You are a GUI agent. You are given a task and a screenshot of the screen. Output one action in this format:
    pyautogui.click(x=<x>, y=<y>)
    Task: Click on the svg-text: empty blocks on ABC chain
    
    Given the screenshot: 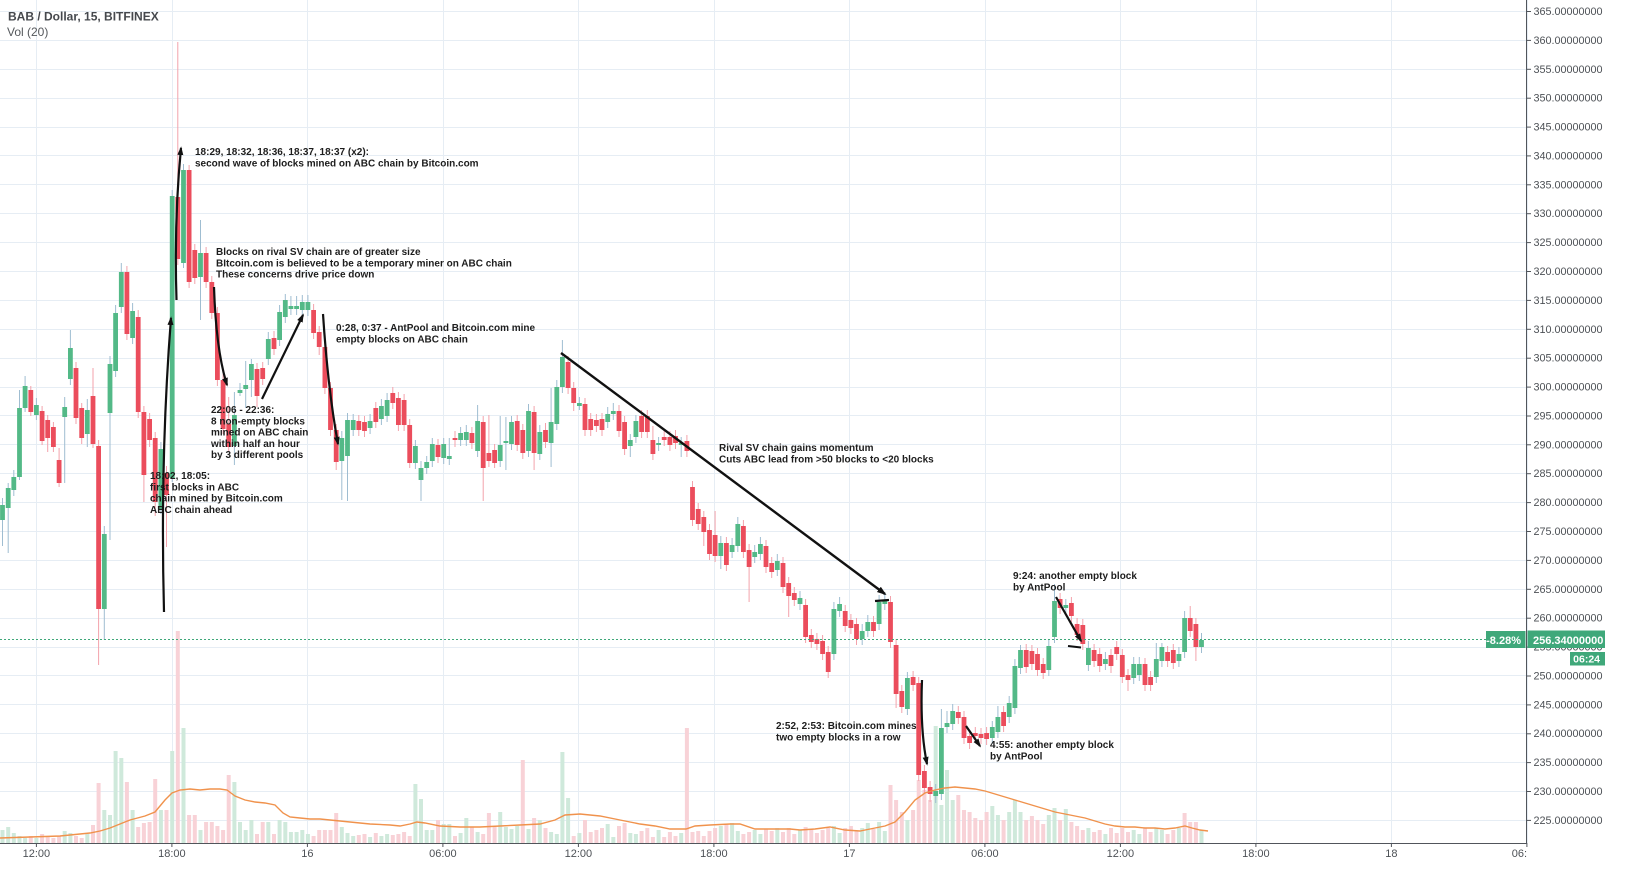 What is the action you would take?
    pyautogui.click(x=402, y=339)
    